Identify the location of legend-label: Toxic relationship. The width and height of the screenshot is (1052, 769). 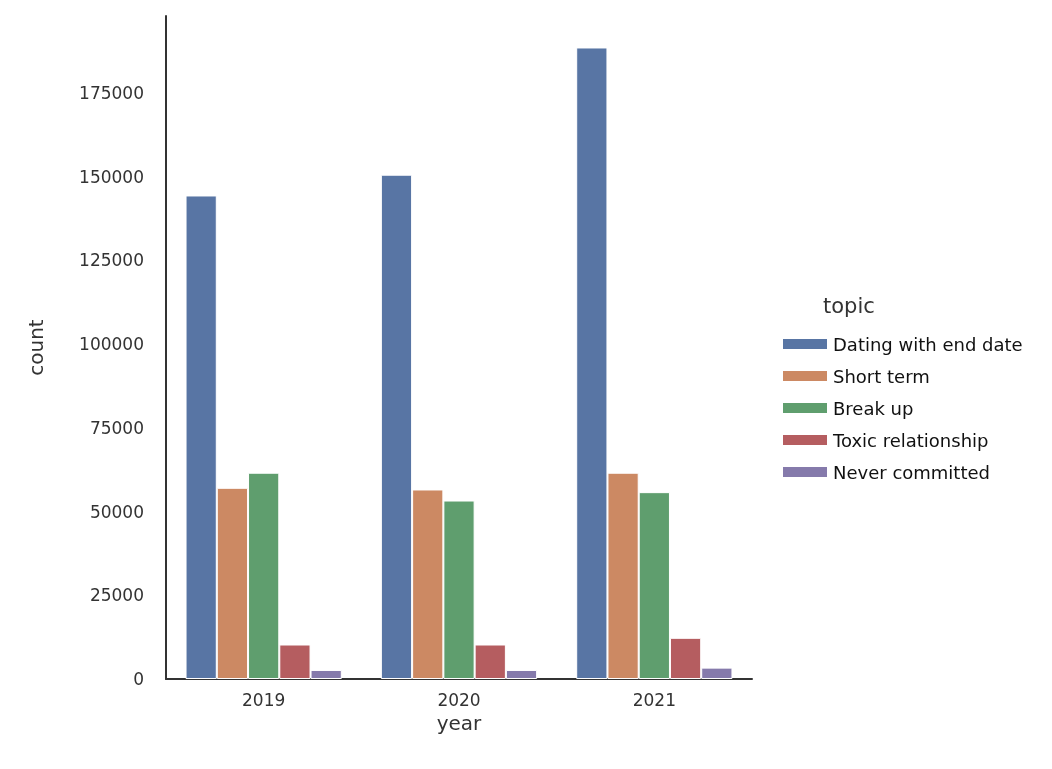
(910, 440).